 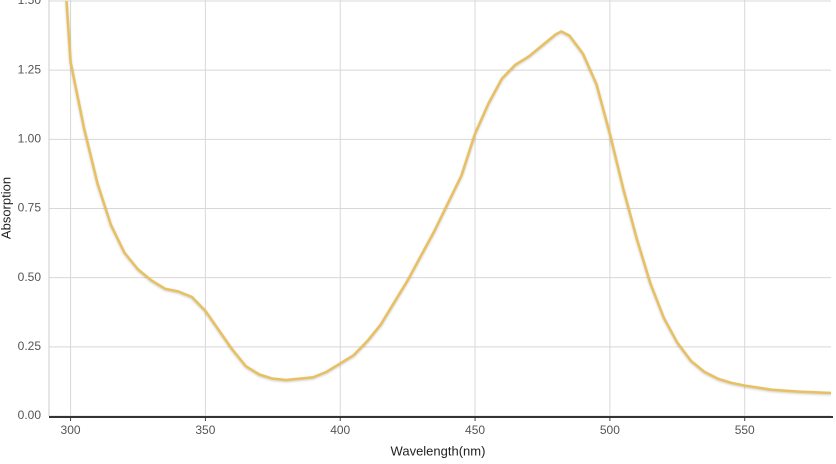 What do you see at coordinates (30, 139) in the screenshot?
I see `y-tick-label: 1.00` at bounding box center [30, 139].